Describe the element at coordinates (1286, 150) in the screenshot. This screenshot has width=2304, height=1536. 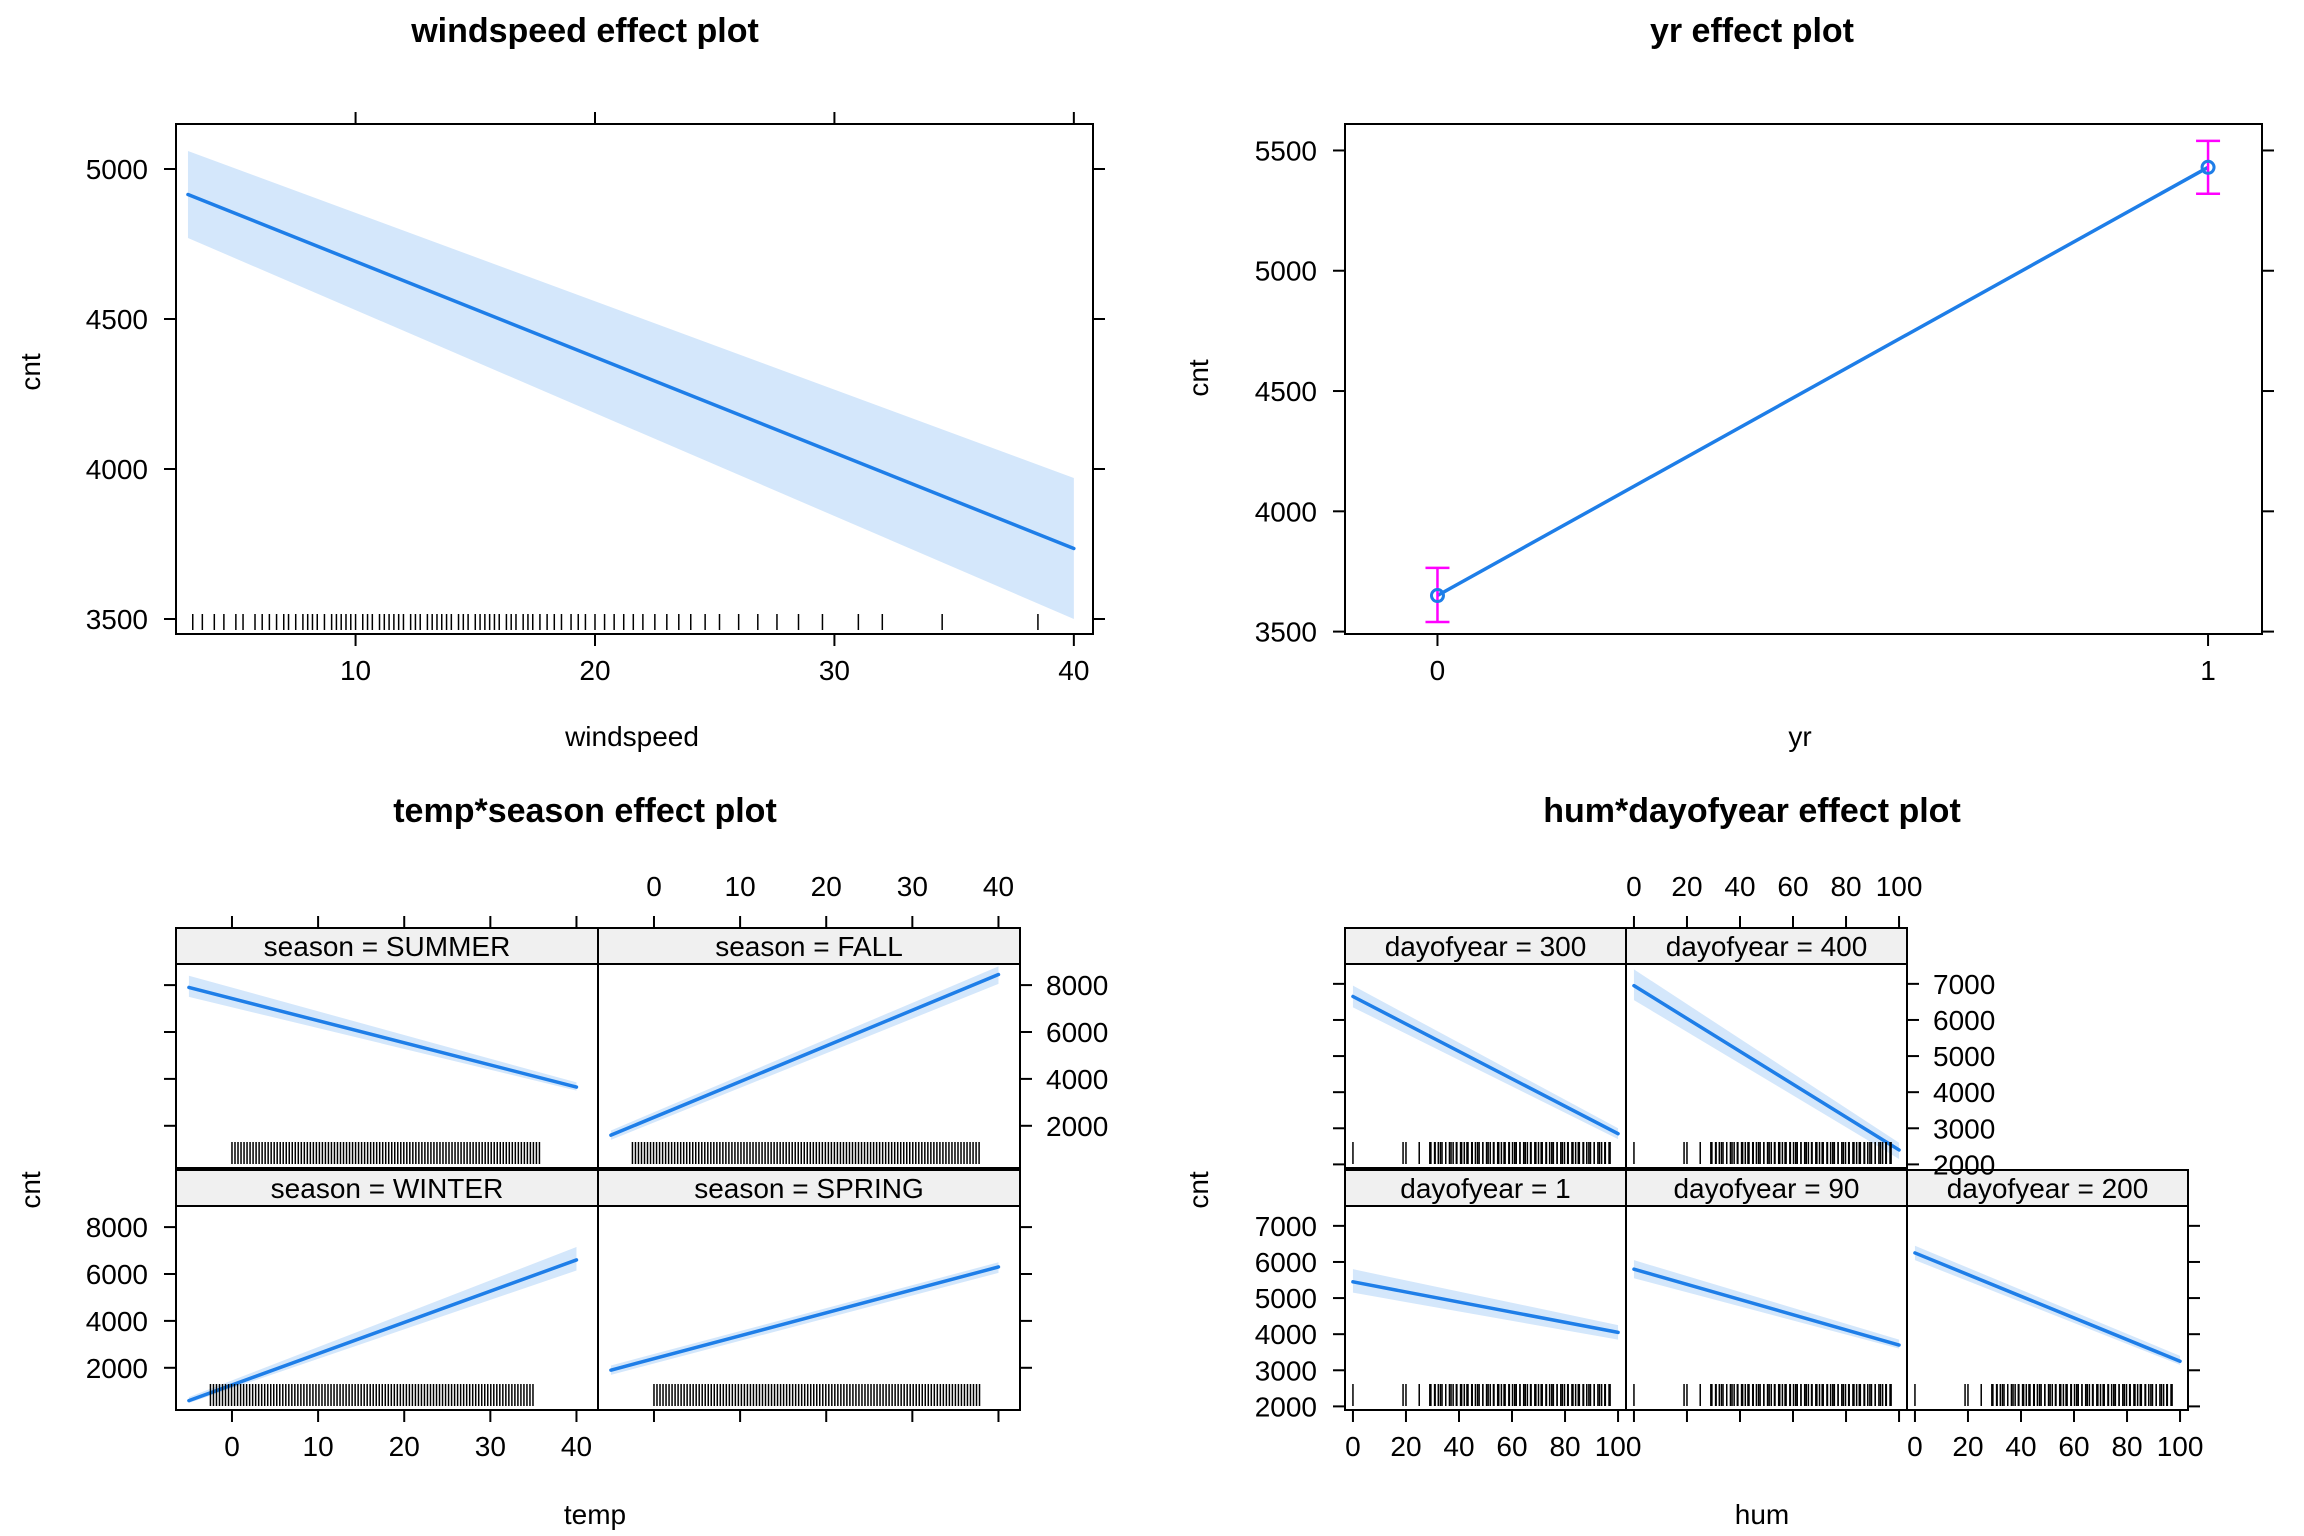
I see `yr-y-tick-label: 5500` at that location.